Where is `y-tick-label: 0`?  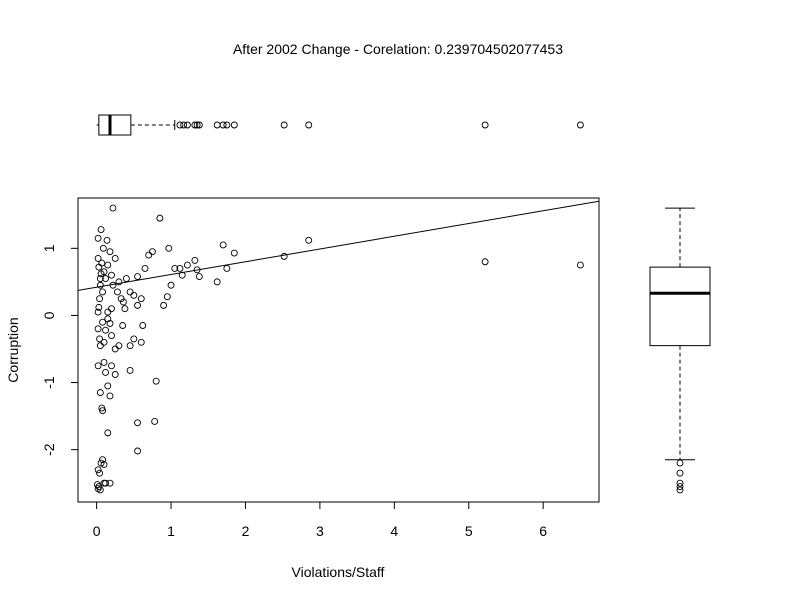 y-tick-label: 0 is located at coordinates (49, 315).